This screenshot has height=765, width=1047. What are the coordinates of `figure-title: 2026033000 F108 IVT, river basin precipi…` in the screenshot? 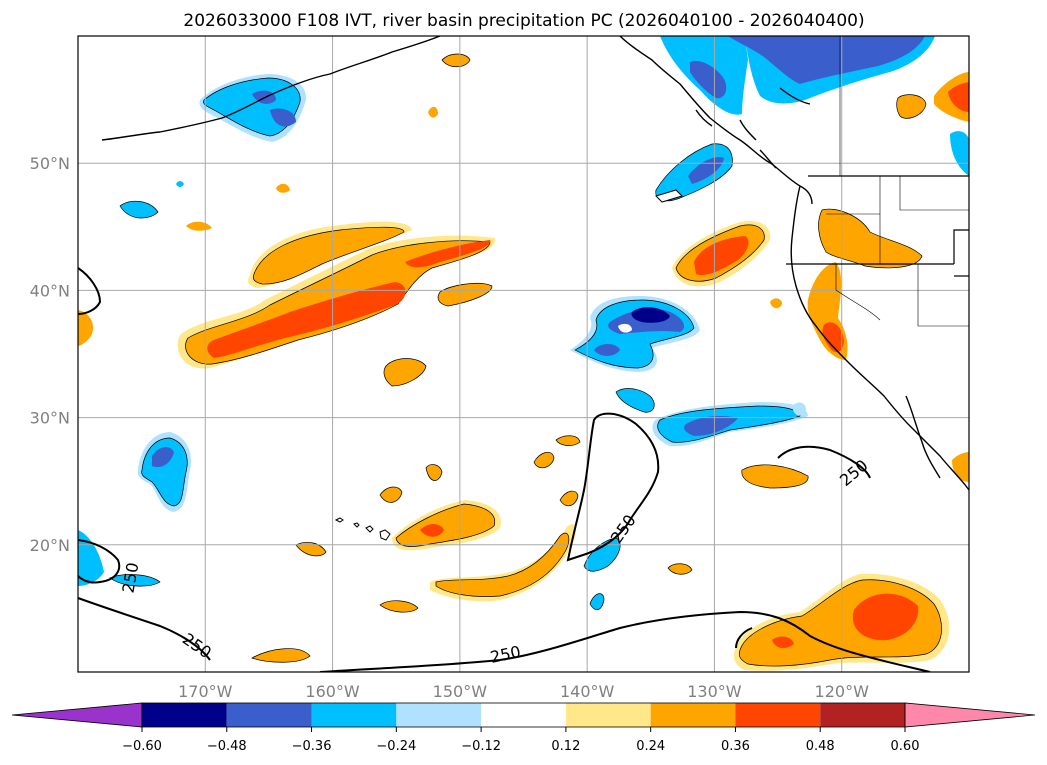 It's located at (523, 21).